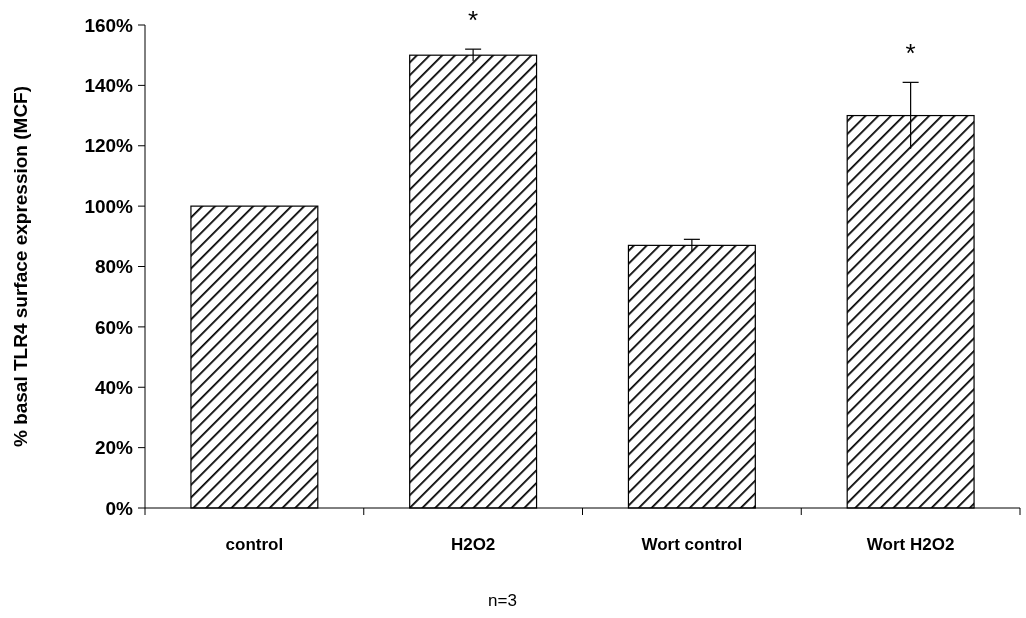  What do you see at coordinates (114, 327) in the screenshot?
I see `y-tick-label: 60%` at bounding box center [114, 327].